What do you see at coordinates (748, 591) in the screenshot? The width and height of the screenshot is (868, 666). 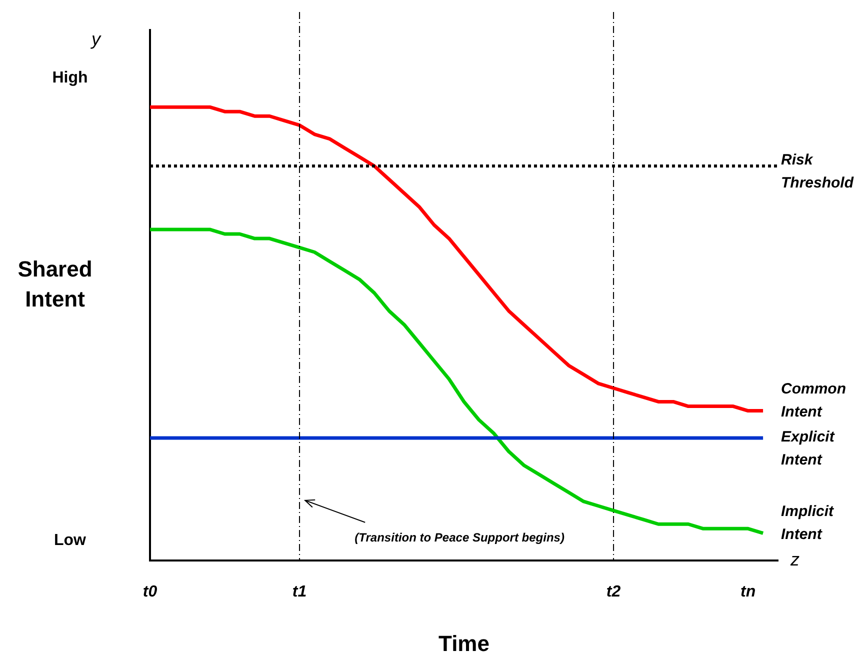 I see `x-tick-label: tn` at bounding box center [748, 591].